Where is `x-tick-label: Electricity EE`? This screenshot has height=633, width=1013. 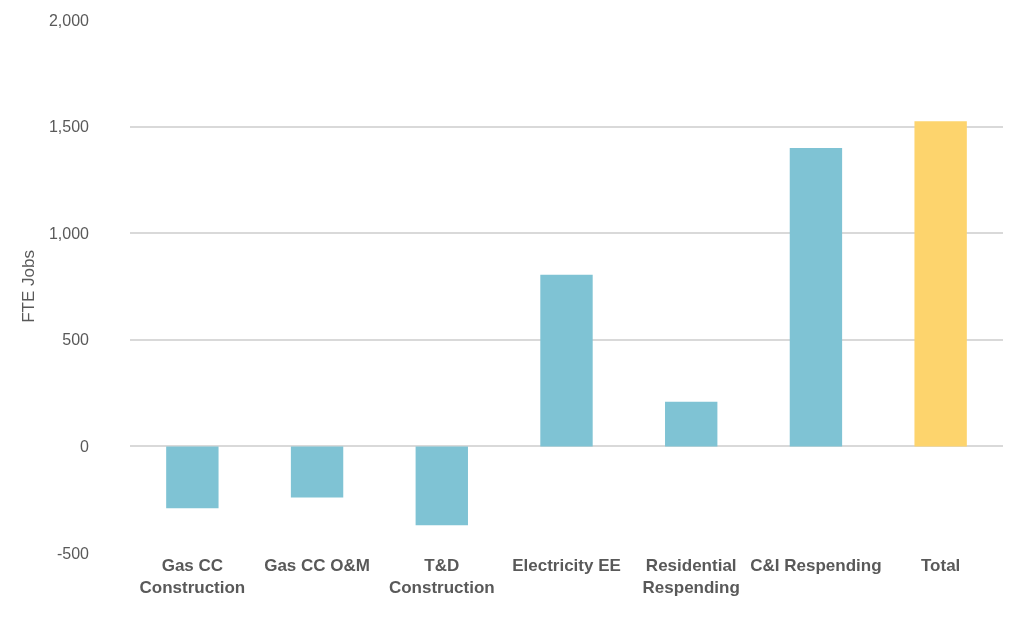
x-tick-label: Electricity EE is located at coordinates (566, 565).